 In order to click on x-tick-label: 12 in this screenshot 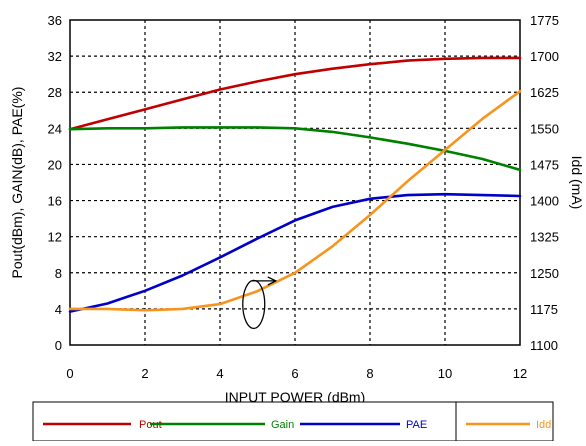, I will do `click(520, 373)`.